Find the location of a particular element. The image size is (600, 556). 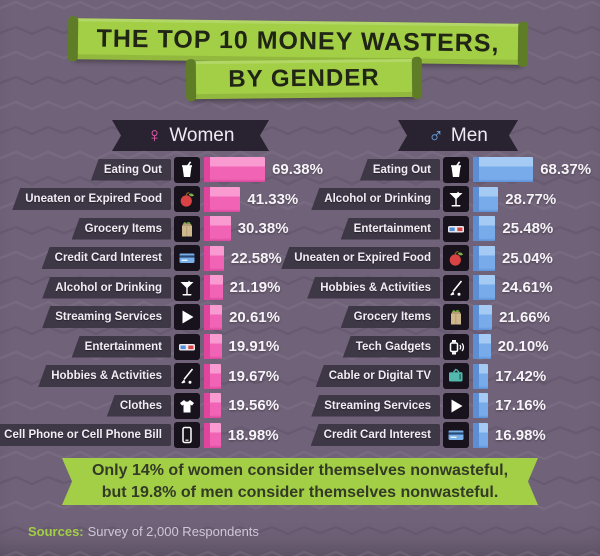

bar-women-entertainment is located at coordinates (213, 346).